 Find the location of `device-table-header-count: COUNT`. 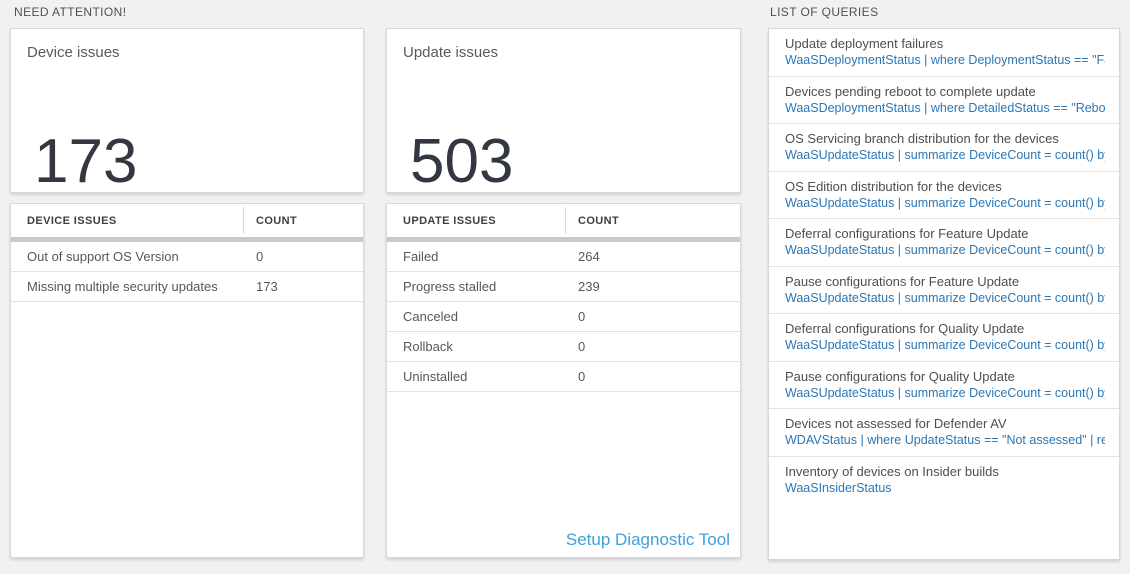

device-table-header-count: COUNT is located at coordinates (277, 220).